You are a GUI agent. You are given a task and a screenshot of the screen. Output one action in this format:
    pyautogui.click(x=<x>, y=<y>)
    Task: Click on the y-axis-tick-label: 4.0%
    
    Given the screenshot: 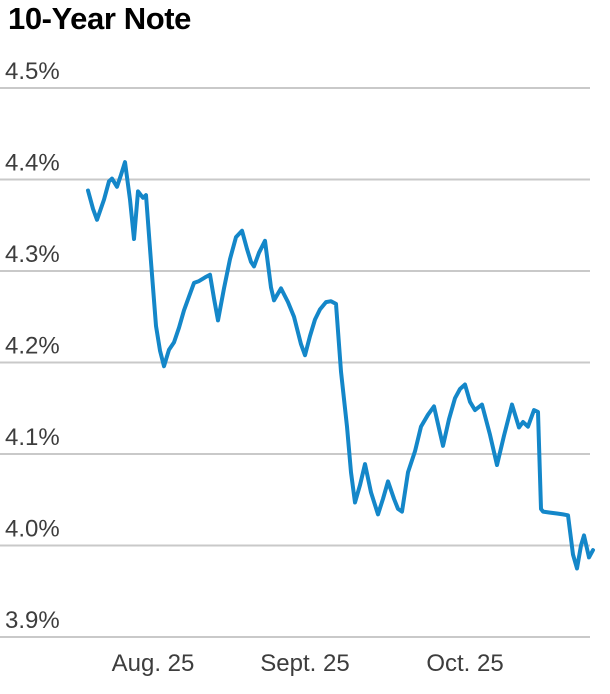 What is the action you would take?
    pyautogui.click(x=32, y=529)
    